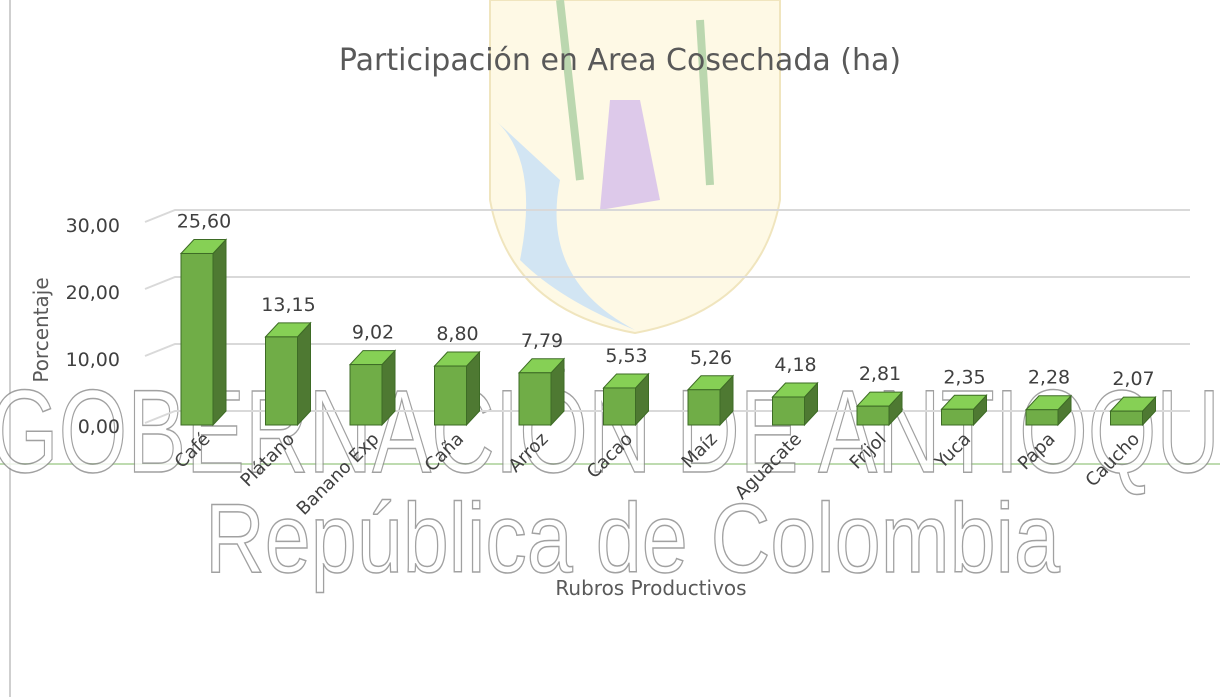 Image resolution: width=1220 pixels, height=697 pixels. What do you see at coordinates (93, 293) in the screenshot?
I see `y-tick-label: 20,00` at bounding box center [93, 293].